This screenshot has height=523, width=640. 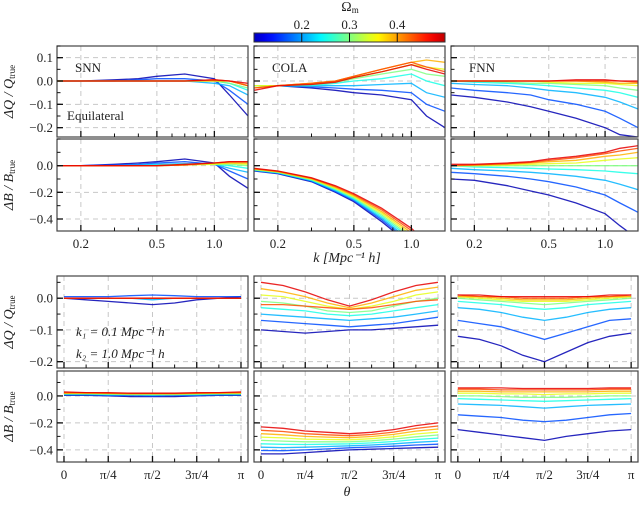 What do you see at coordinates (139, 426) in the screenshot?
I see `panel-3-0: 0.0 −0.2 −0.4 0 π/4 π/2 3π/4 π` at bounding box center [139, 426].